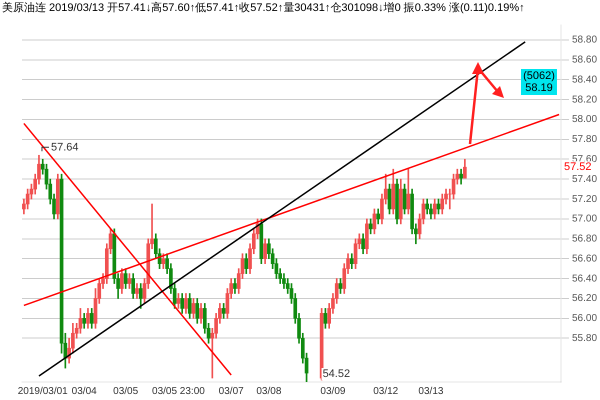 The height and width of the screenshot is (400, 600). What do you see at coordinates (585, 258) in the screenshot?
I see `y-tick-label: 56.60` at bounding box center [585, 258].